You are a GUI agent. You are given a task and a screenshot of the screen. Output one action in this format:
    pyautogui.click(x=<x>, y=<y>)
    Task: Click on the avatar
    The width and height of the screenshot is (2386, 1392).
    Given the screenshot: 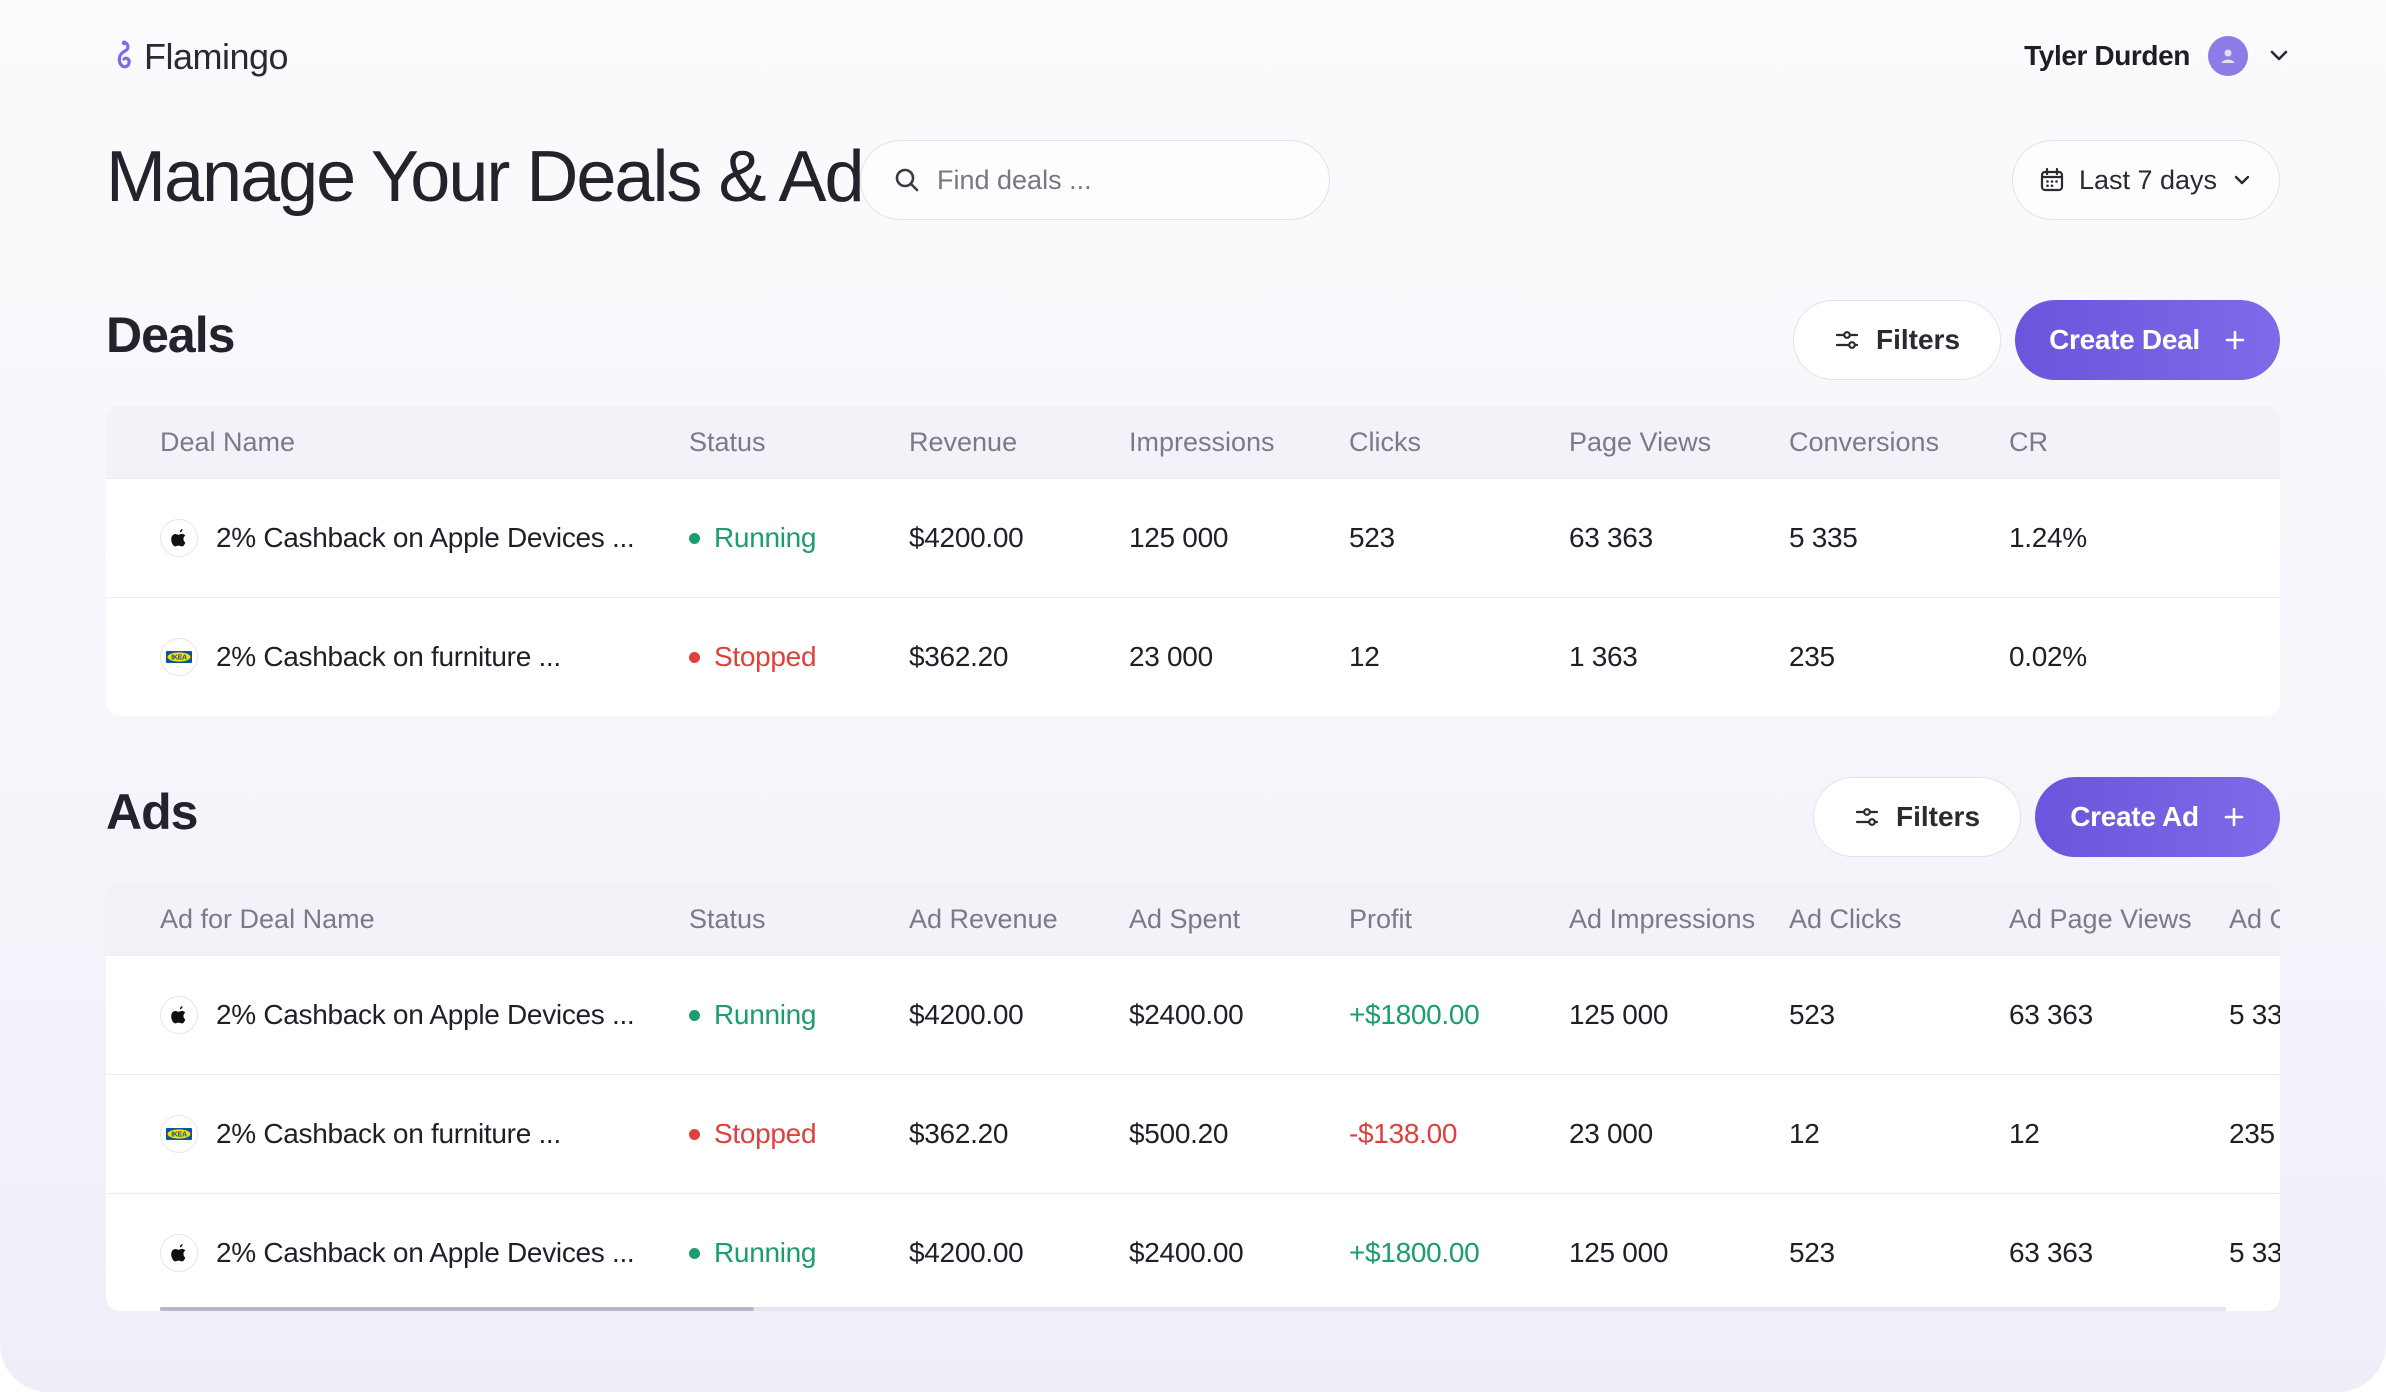 What is the action you would take?
    pyautogui.click(x=2228, y=56)
    